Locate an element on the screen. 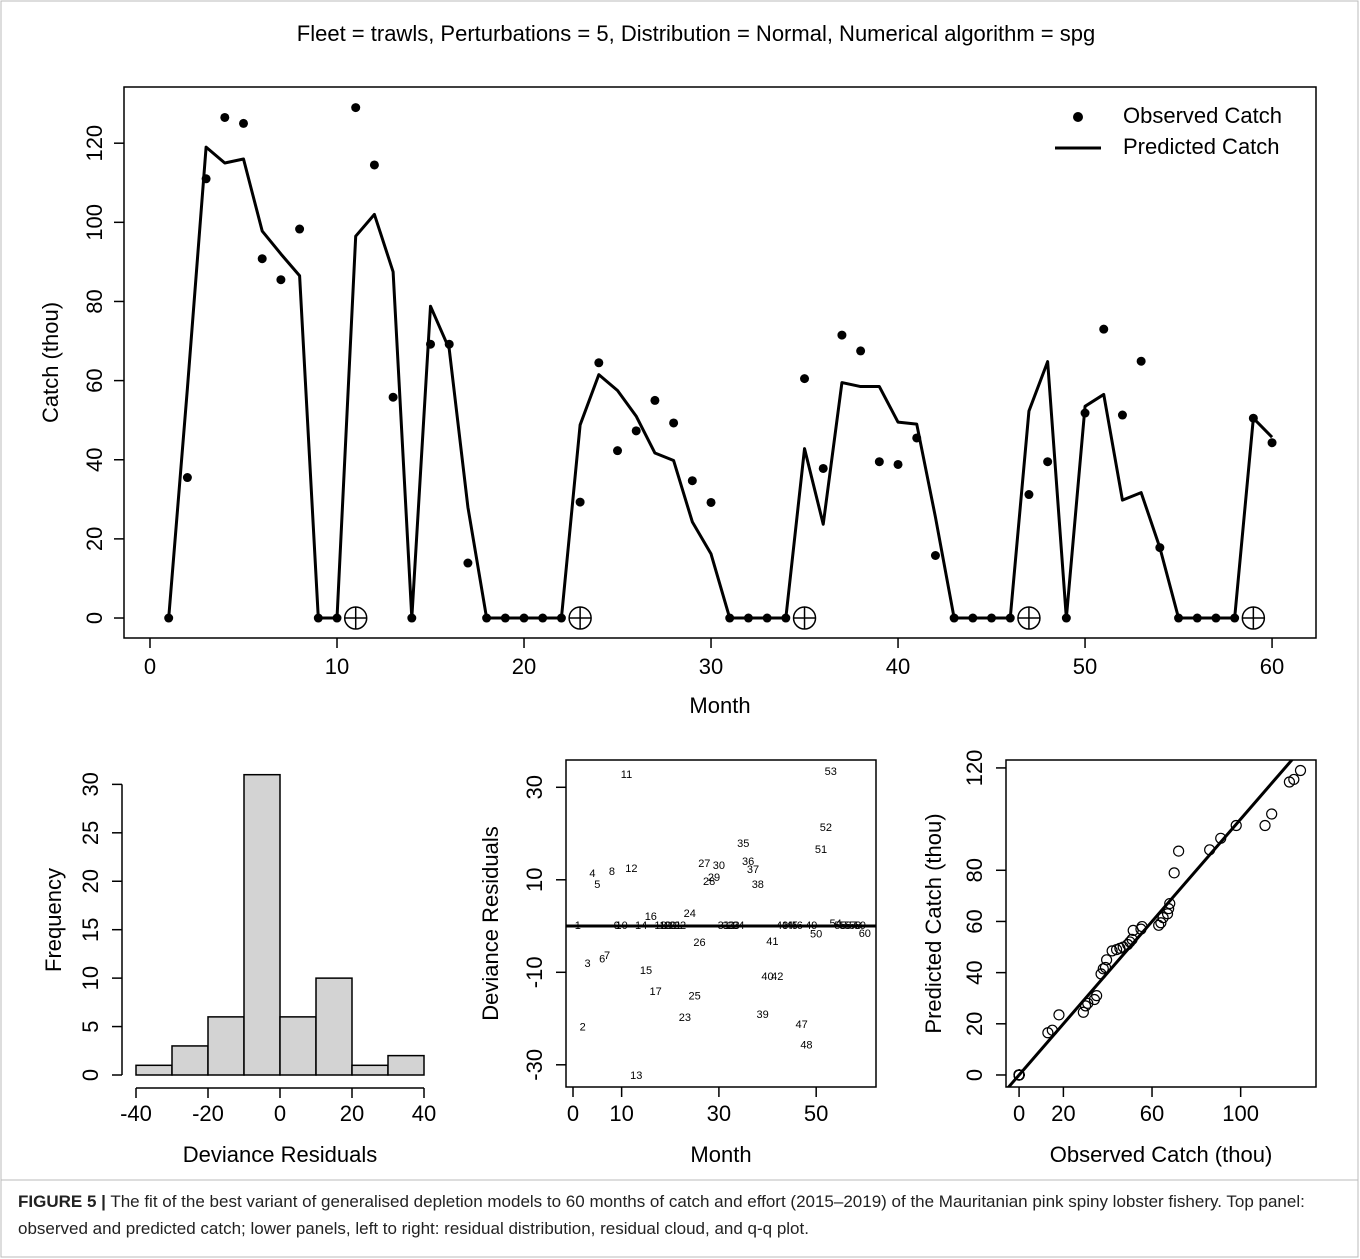 This screenshot has height=1259, width=1360. residual-label: 40 is located at coordinates (767, 977).